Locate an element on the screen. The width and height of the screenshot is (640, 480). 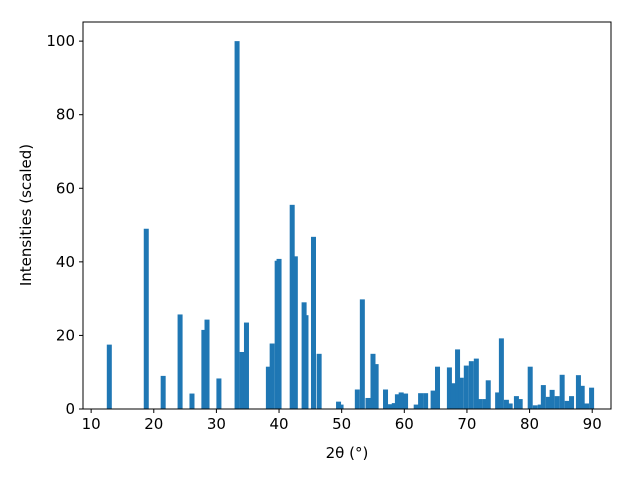
x-tick-label: 20 is located at coordinates (153, 424).